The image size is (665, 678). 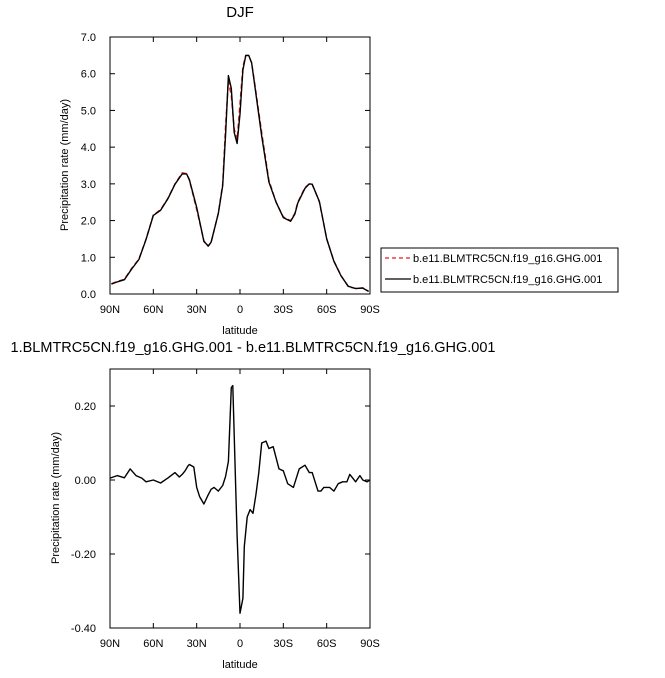 I want to click on bottom-series-group, so click(x=240, y=499).